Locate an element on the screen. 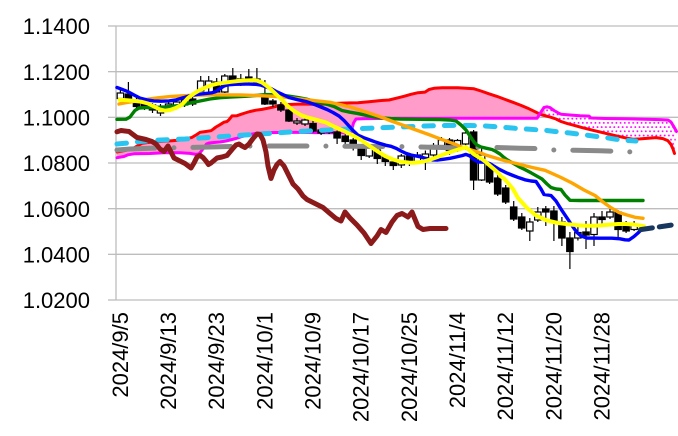 The image size is (678, 436). svg-text: 2024/11/12 is located at coordinates (505, 366).